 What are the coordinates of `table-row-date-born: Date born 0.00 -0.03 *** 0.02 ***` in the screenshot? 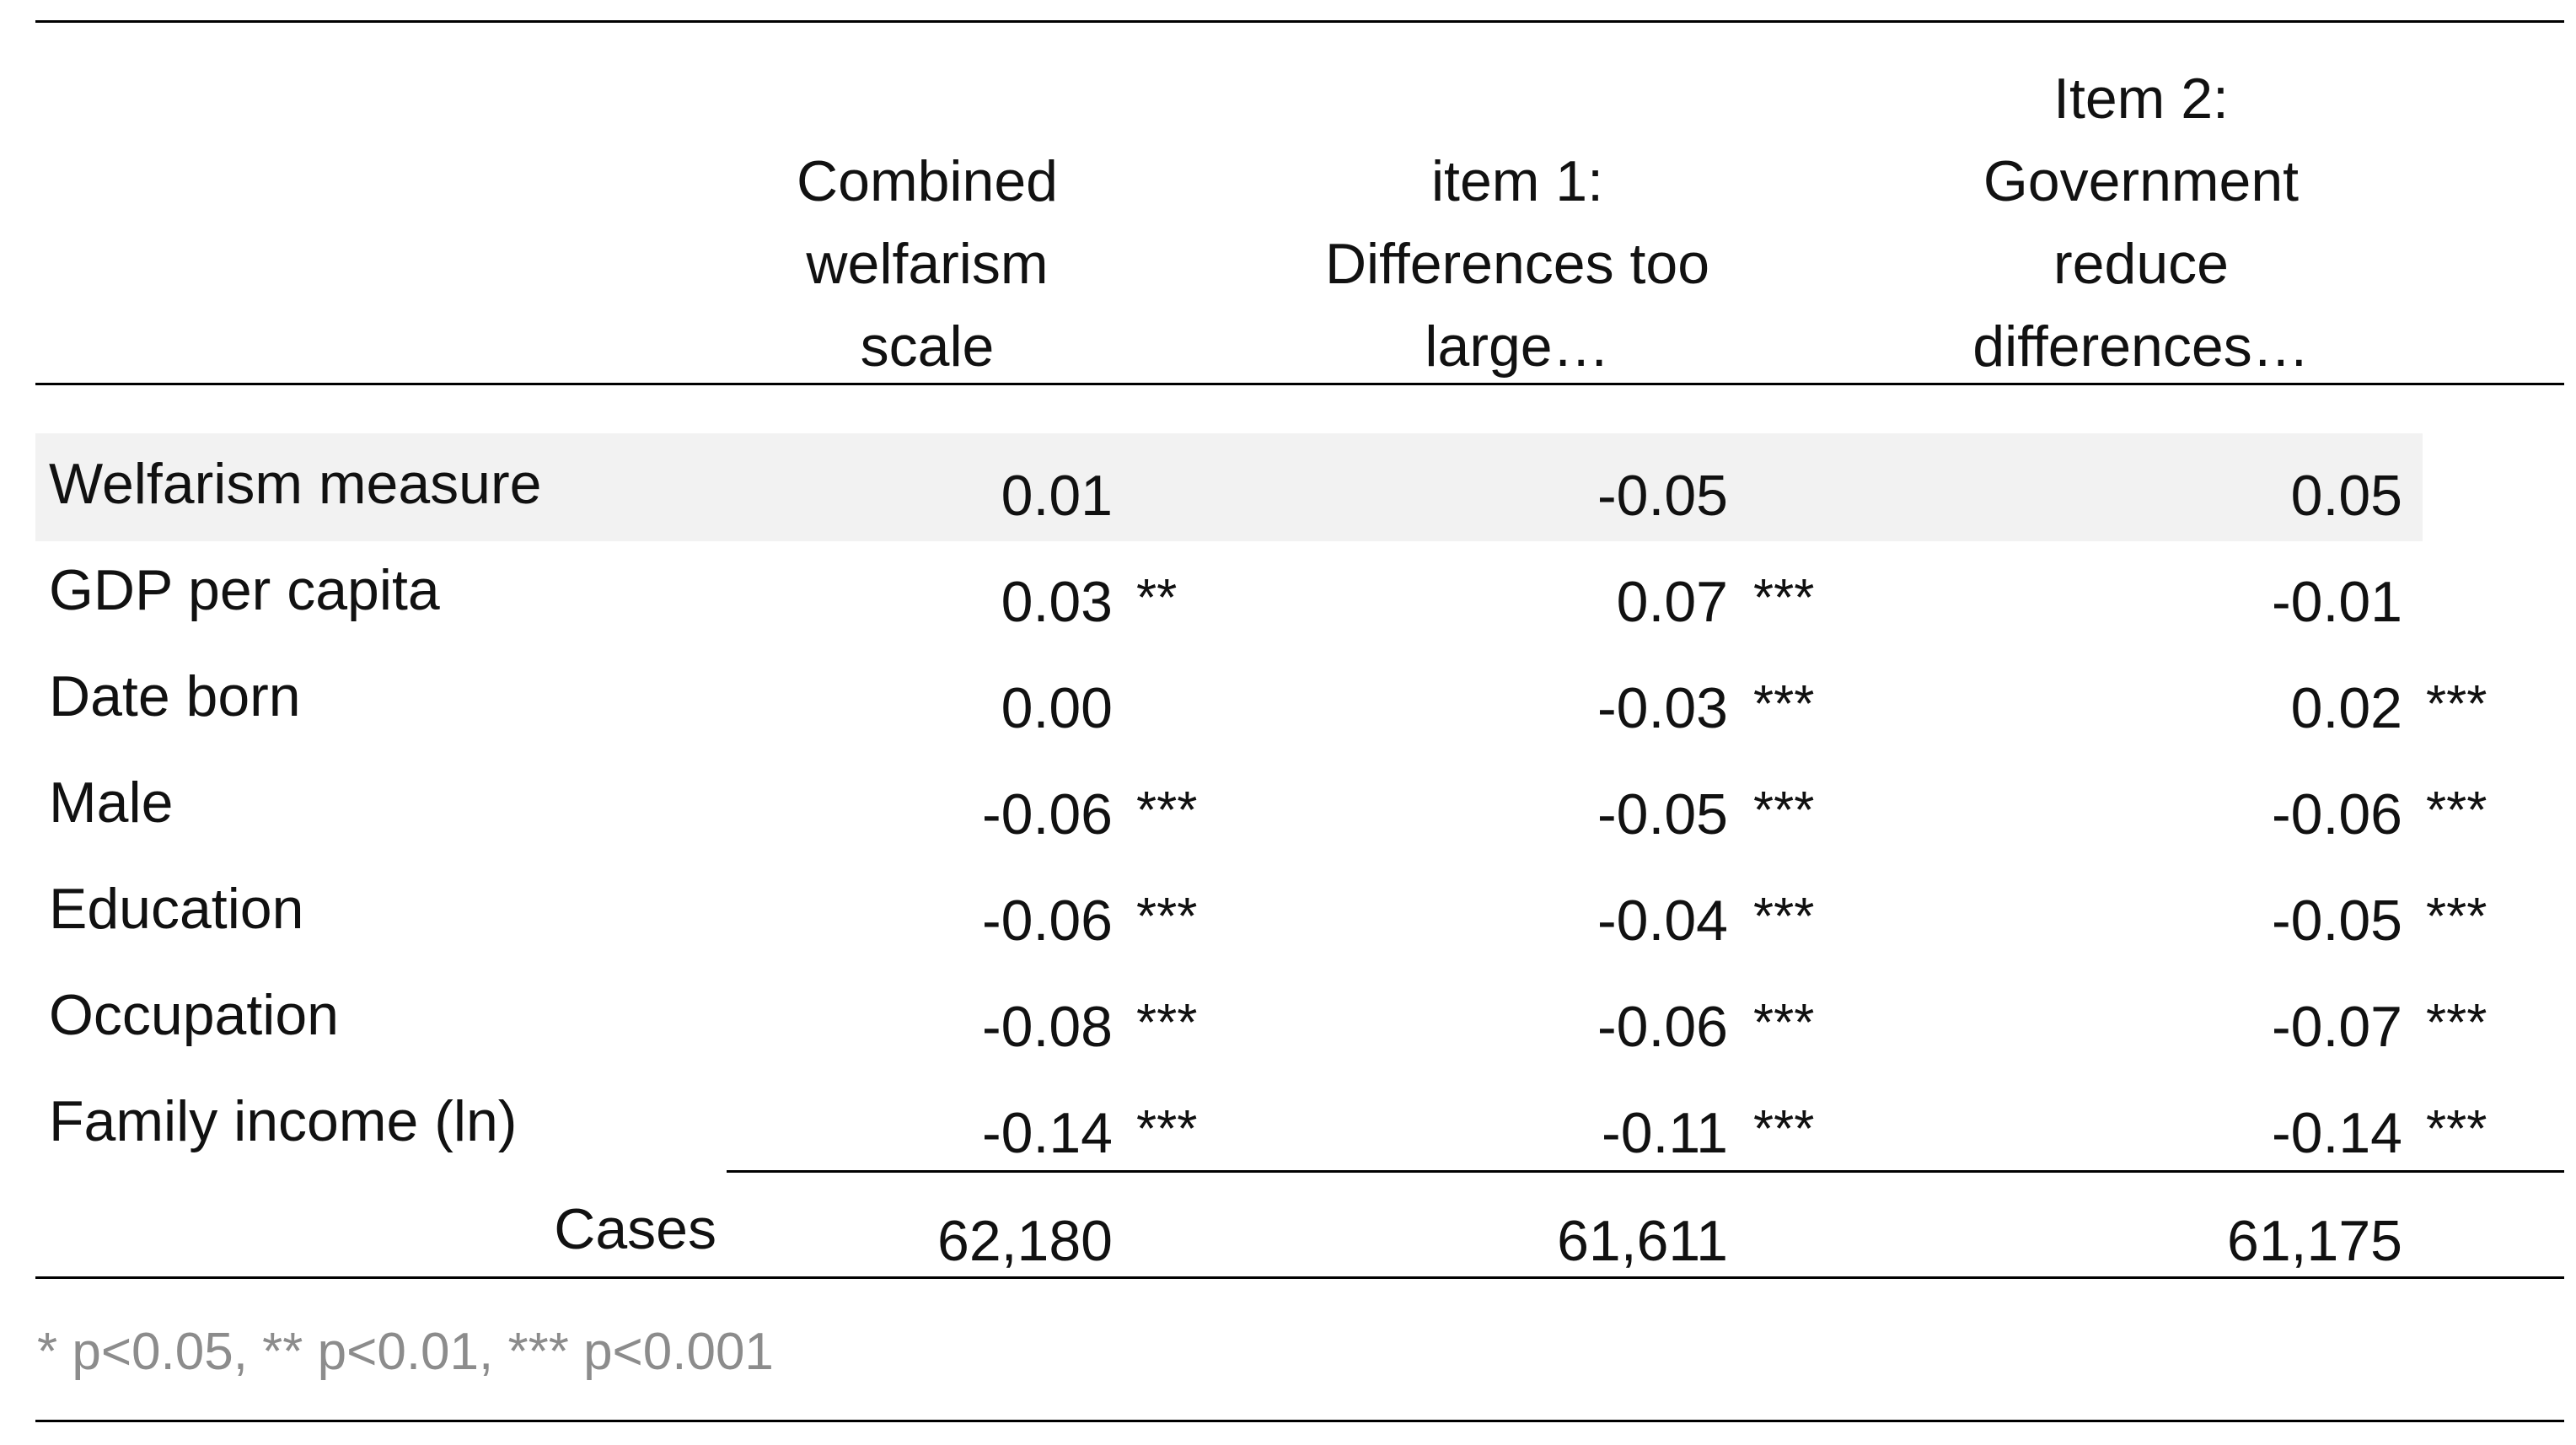 It's located at (1288, 700).